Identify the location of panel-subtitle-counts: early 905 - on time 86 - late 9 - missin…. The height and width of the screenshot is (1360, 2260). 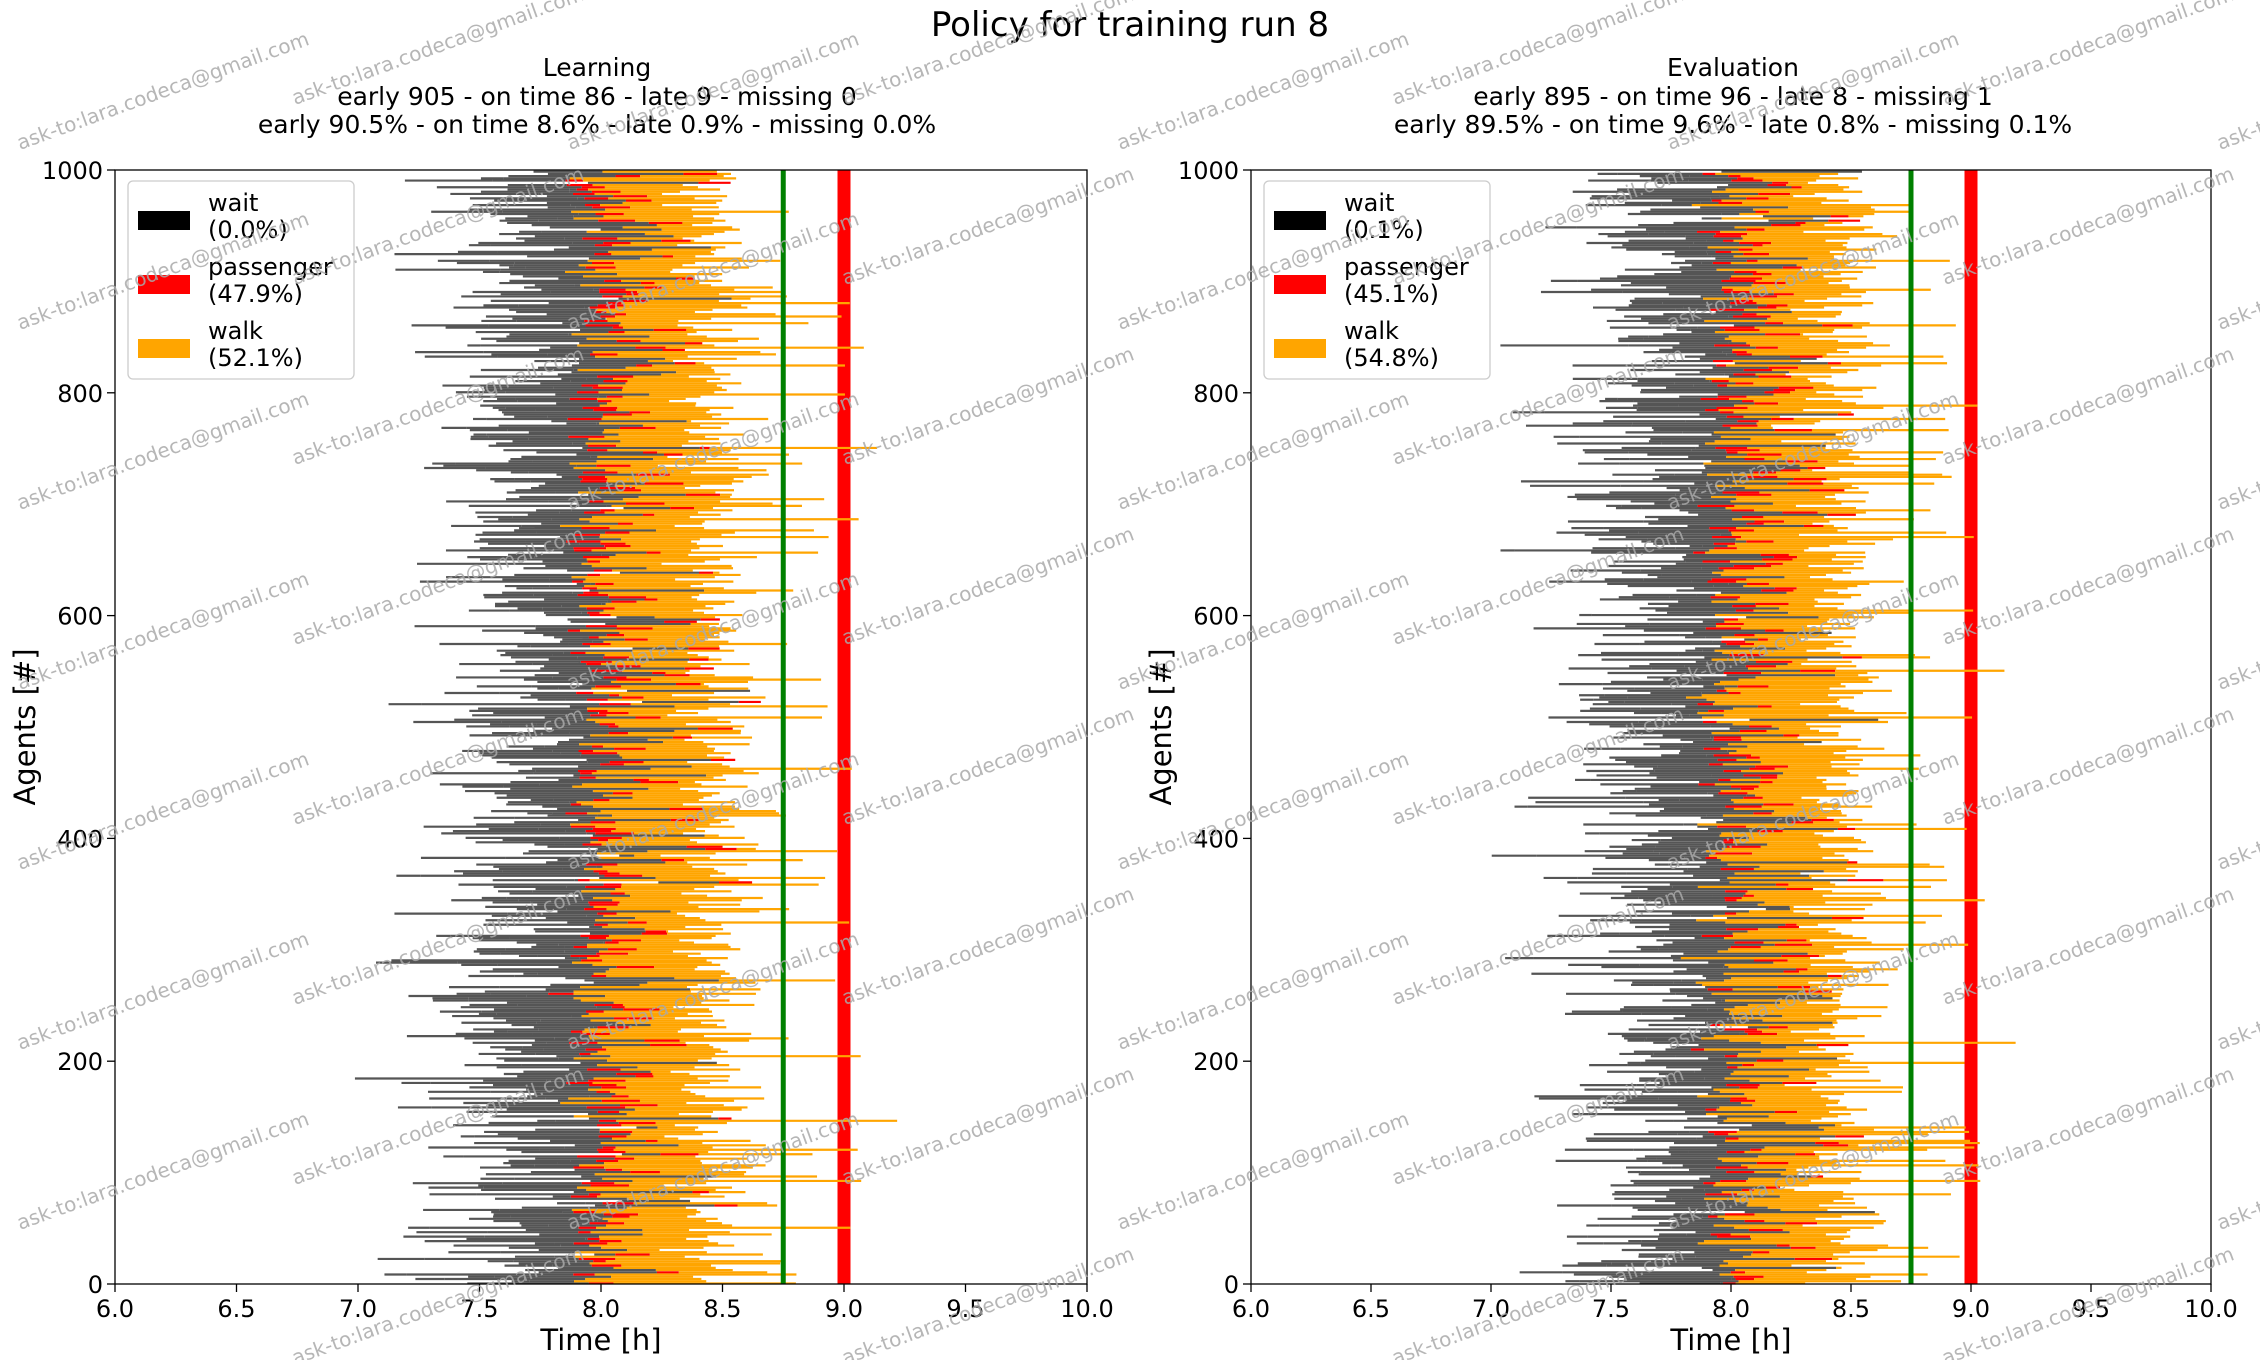
(597, 96).